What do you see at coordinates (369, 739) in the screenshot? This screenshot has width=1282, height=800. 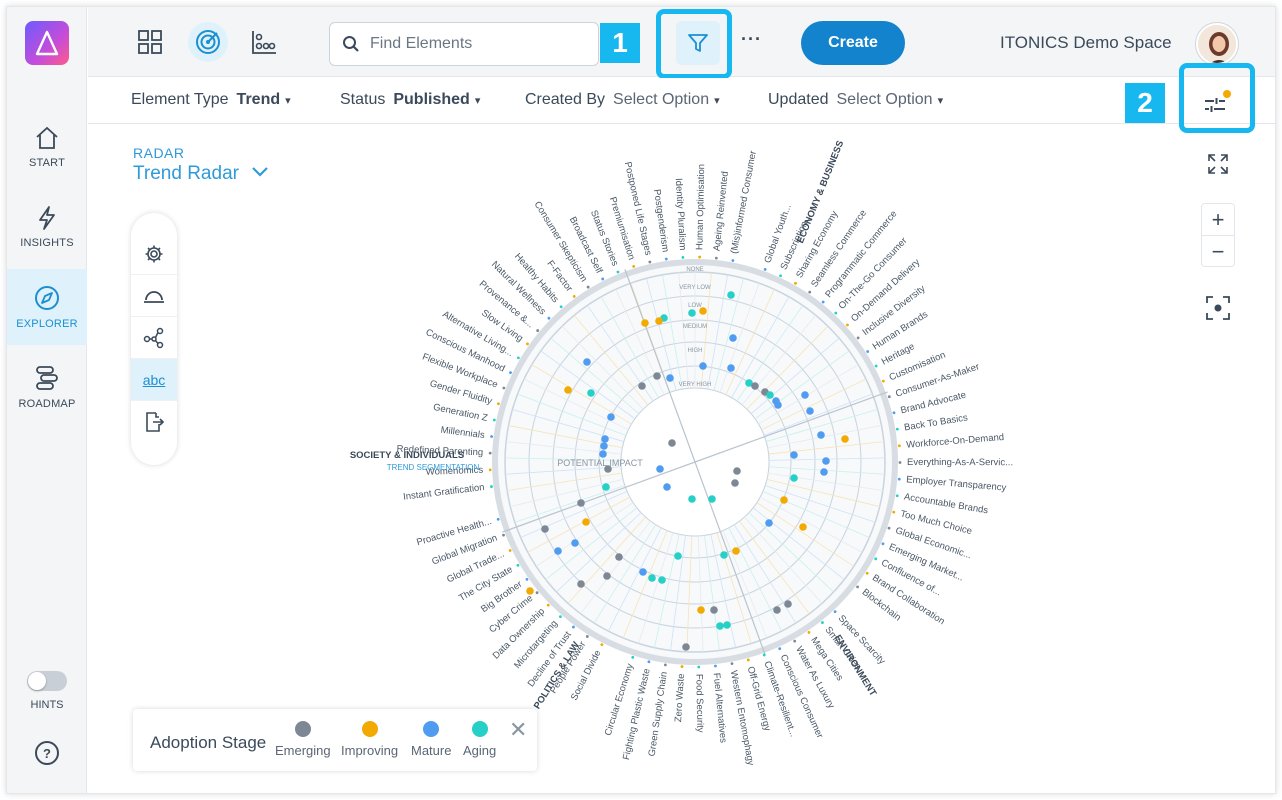 I see `legend-item-improving: Improving` at bounding box center [369, 739].